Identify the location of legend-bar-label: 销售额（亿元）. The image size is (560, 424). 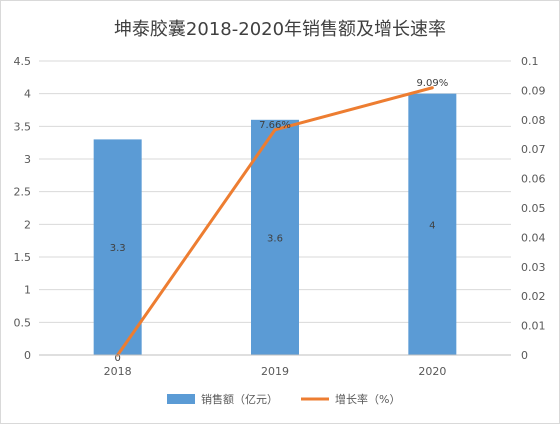
(239, 399).